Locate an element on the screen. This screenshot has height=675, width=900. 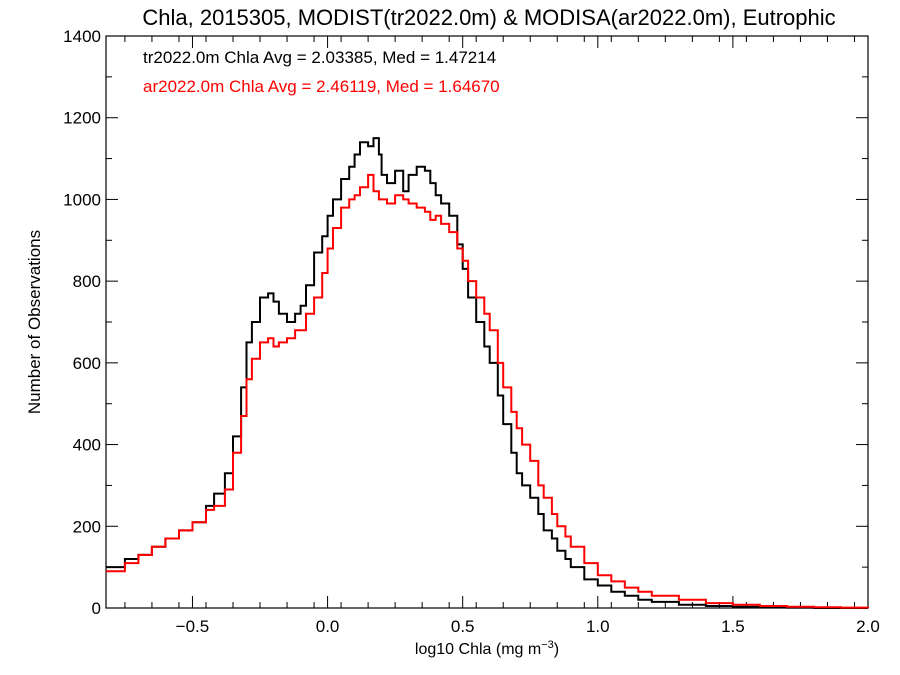
x-tick-label: 1.0 is located at coordinates (598, 626).